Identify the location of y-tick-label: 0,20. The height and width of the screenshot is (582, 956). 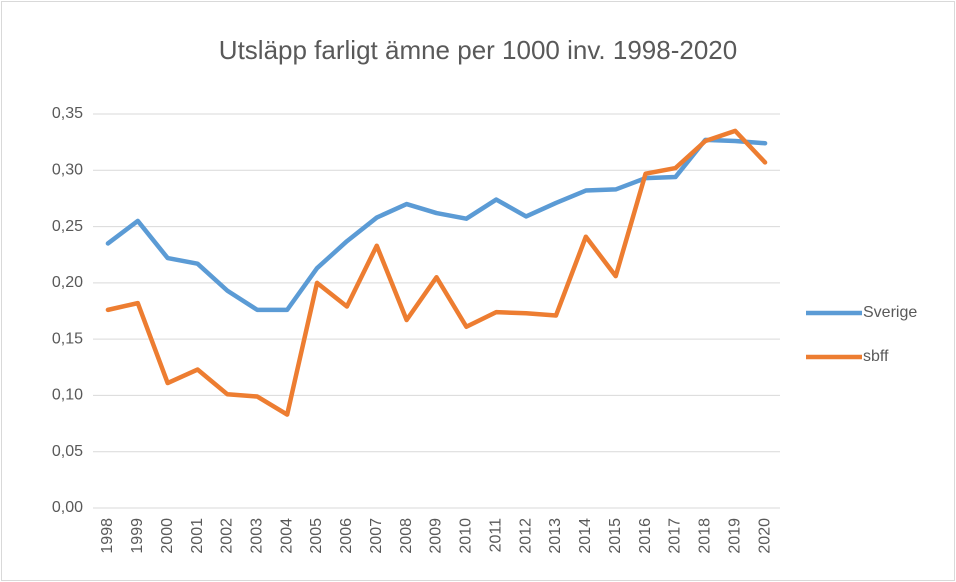
(67, 282).